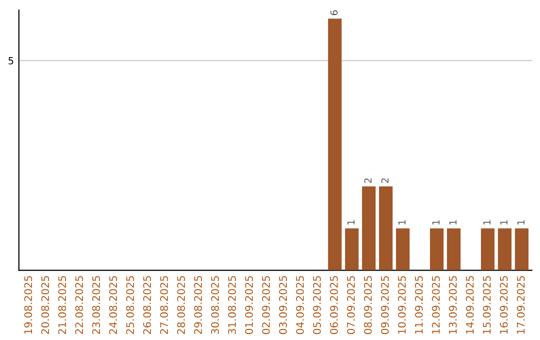 The height and width of the screenshot is (340, 540). What do you see at coordinates (452, 305) in the screenshot?
I see `x-tick-label: 13.09.2025` at bounding box center [452, 305].